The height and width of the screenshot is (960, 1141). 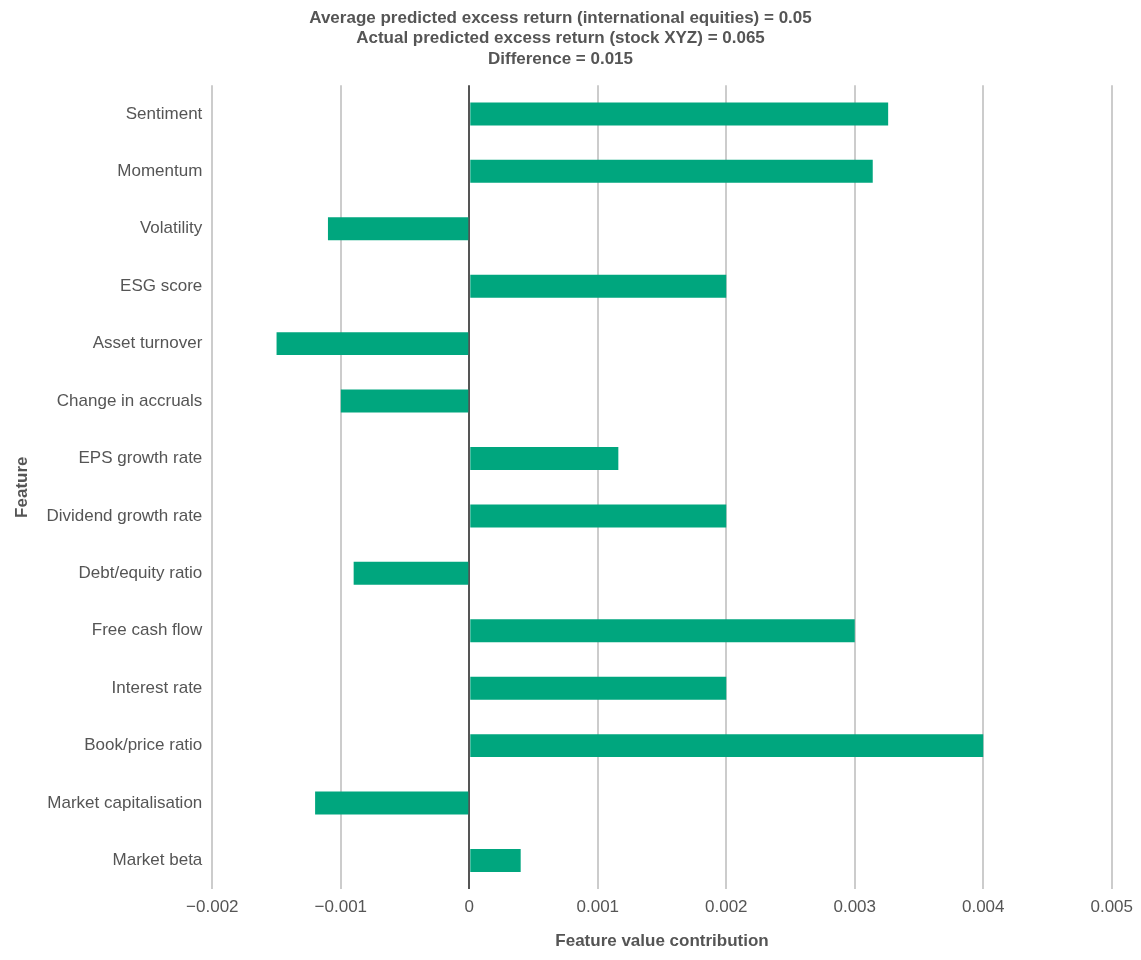 What do you see at coordinates (164, 113) in the screenshot?
I see `y-tick-label: Sentiment` at bounding box center [164, 113].